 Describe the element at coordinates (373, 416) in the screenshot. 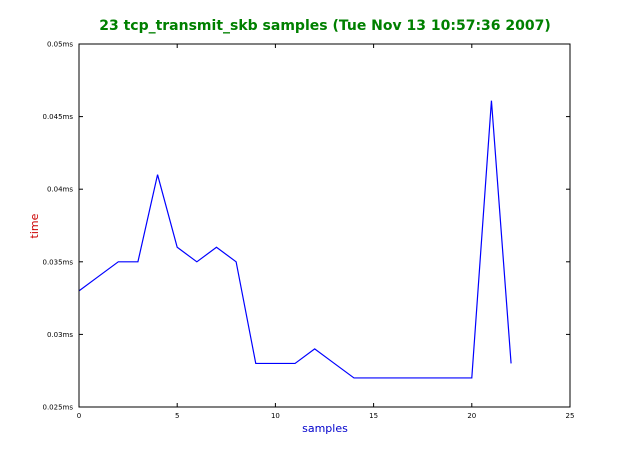

I see `x-tick-label: 15` at that location.